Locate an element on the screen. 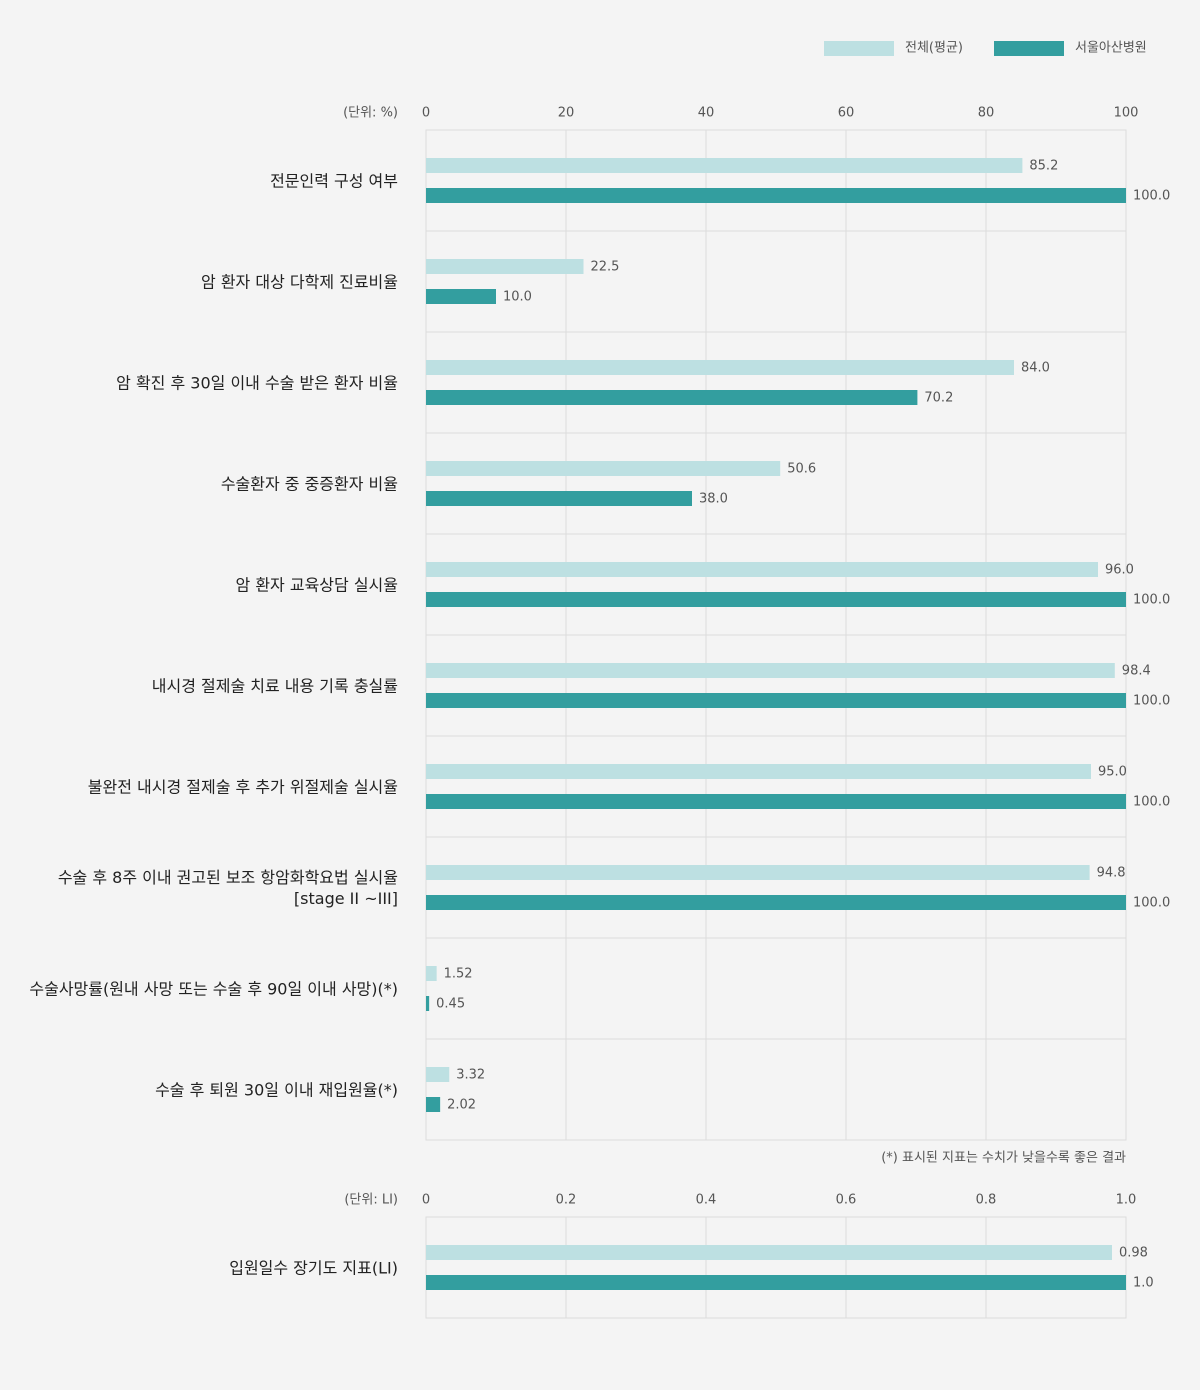 Image resolution: width=1200 pixels, height=1390 pixels. plot-area is located at coordinates (776, 1267).